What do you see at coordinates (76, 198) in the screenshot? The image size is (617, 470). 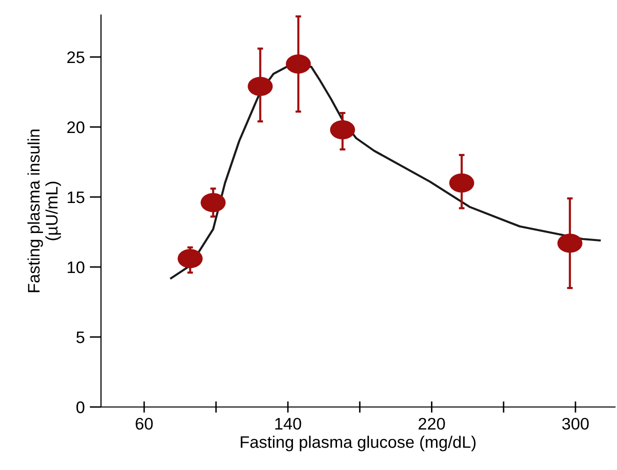 I see `y-tick-label: 15` at bounding box center [76, 198].